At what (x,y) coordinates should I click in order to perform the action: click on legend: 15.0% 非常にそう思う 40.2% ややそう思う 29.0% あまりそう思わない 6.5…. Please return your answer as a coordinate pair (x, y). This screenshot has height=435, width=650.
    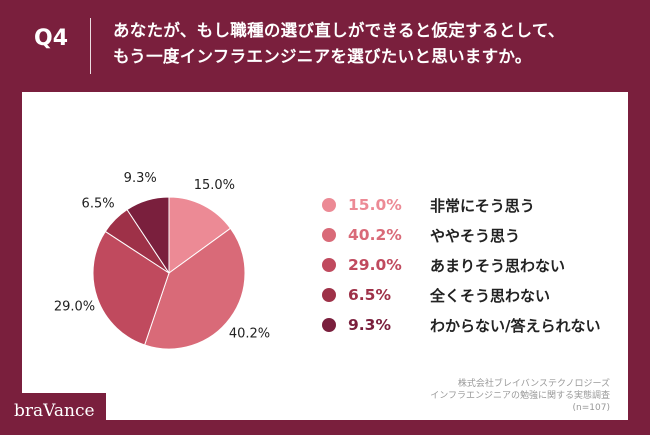
    Looking at the image, I should click on (461, 265).